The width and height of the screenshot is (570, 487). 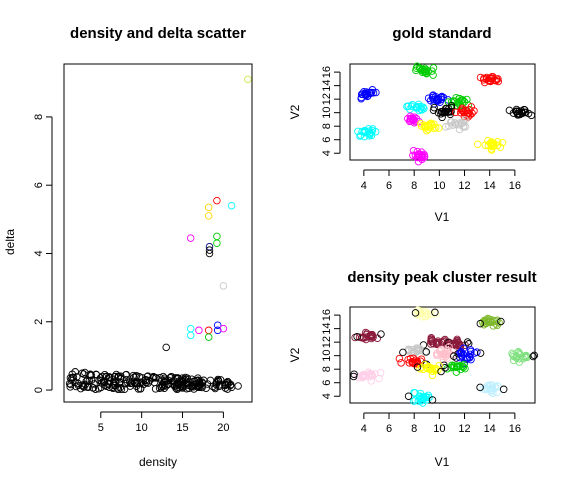 What do you see at coordinates (327, 342) in the screenshot?
I see `cluster-result-y-tick-label: 12` at bounding box center [327, 342].